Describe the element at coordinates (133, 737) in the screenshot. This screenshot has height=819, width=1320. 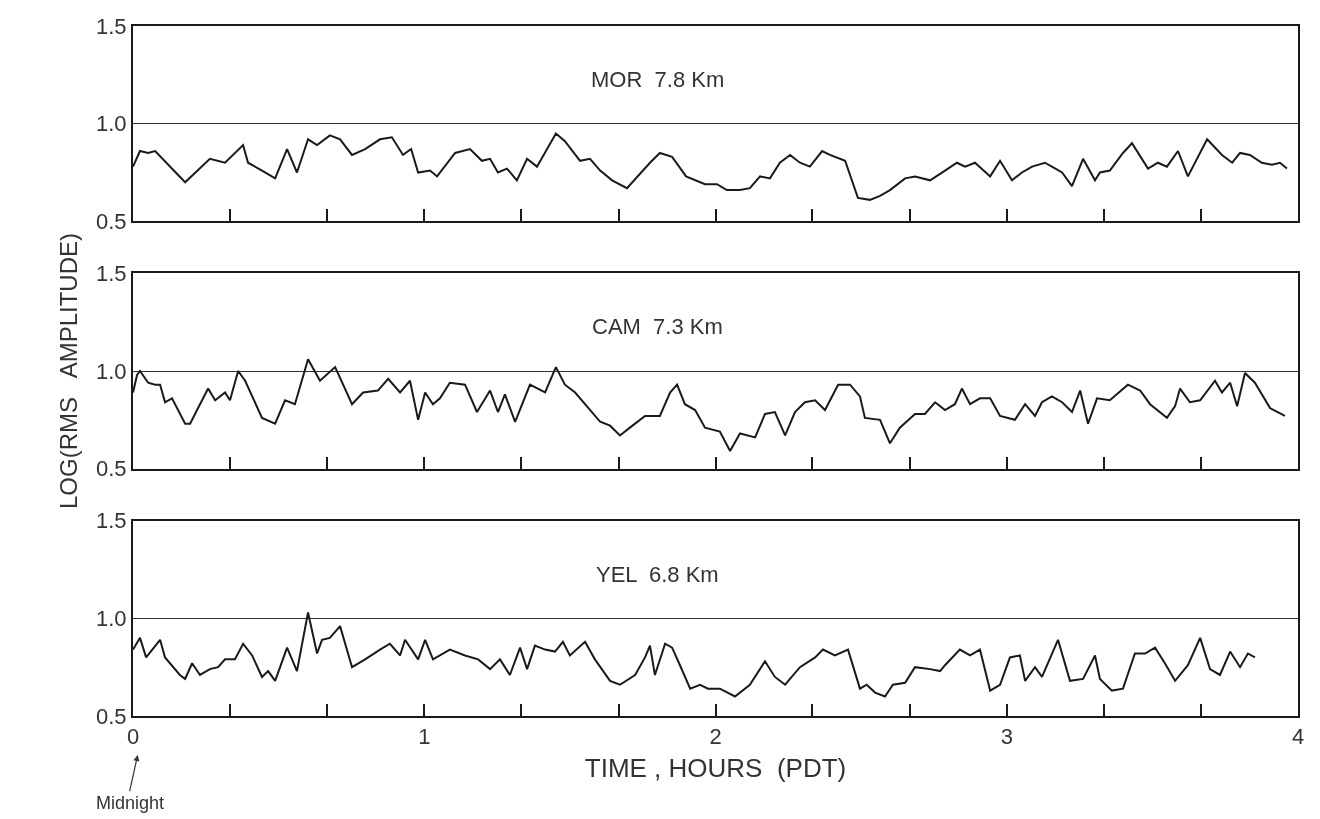
I see `x-tick-label: 0` at that location.